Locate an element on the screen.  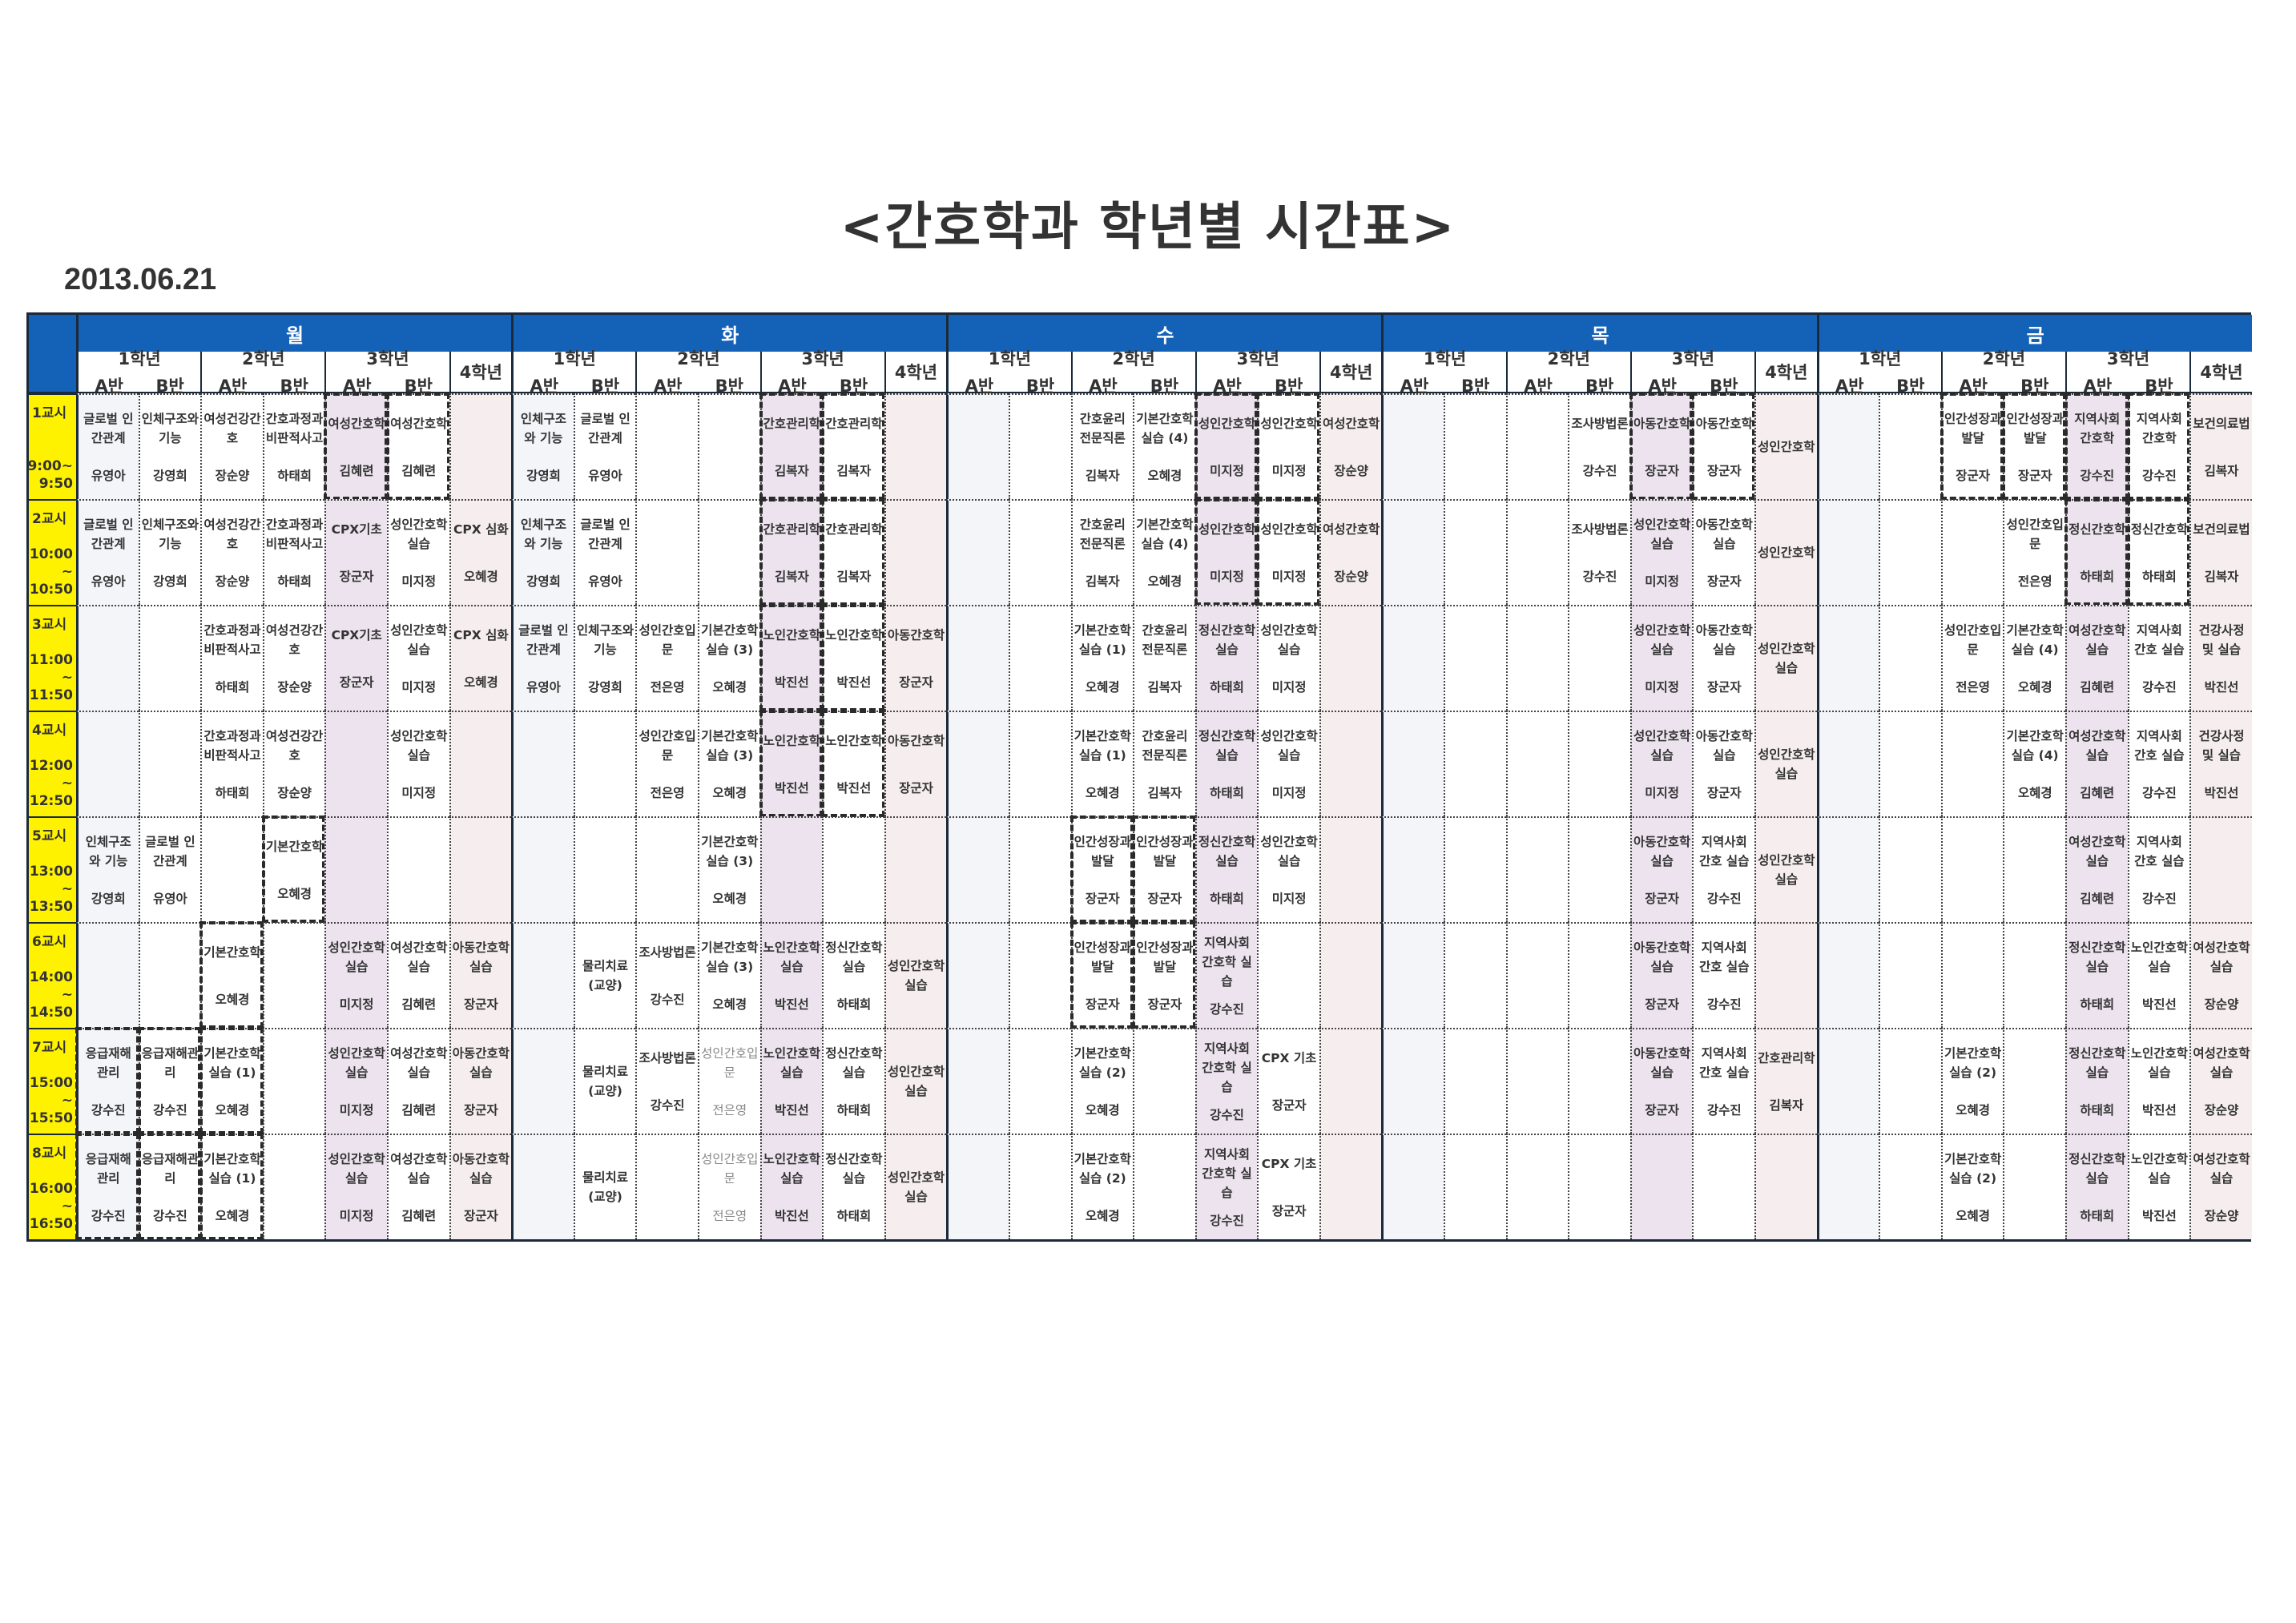
period-time-line: ~ is located at coordinates (67, 995).